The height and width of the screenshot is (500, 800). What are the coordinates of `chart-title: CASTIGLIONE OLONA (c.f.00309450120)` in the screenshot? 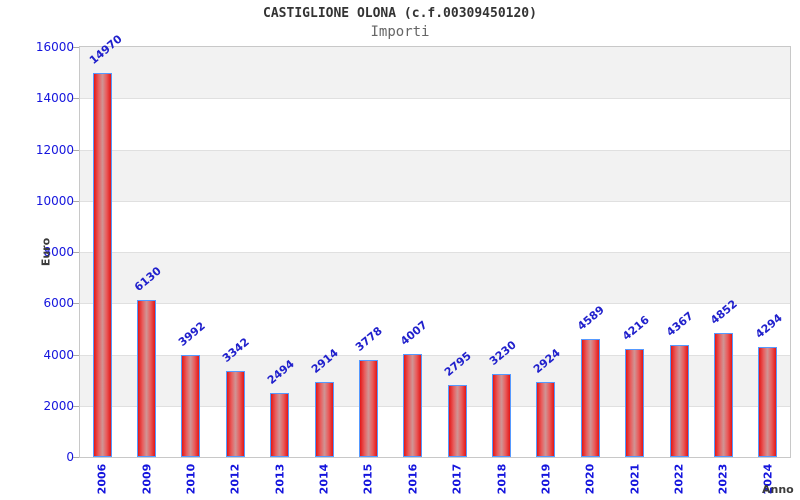 It's located at (400, 13).